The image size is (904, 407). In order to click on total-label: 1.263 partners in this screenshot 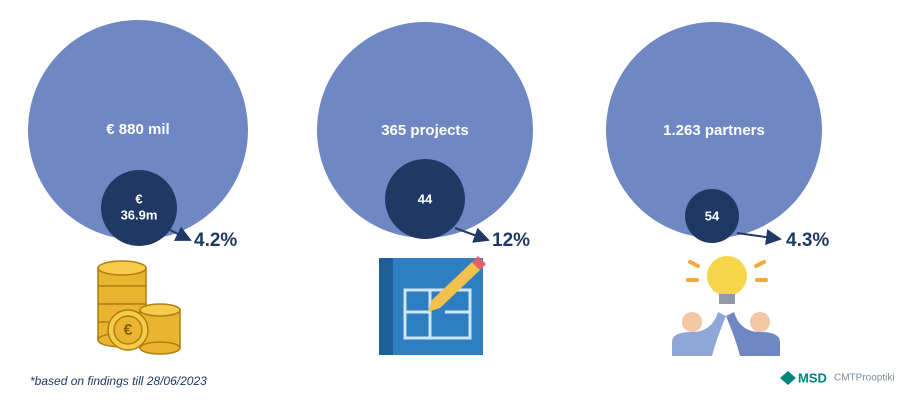, I will do `click(714, 130)`.